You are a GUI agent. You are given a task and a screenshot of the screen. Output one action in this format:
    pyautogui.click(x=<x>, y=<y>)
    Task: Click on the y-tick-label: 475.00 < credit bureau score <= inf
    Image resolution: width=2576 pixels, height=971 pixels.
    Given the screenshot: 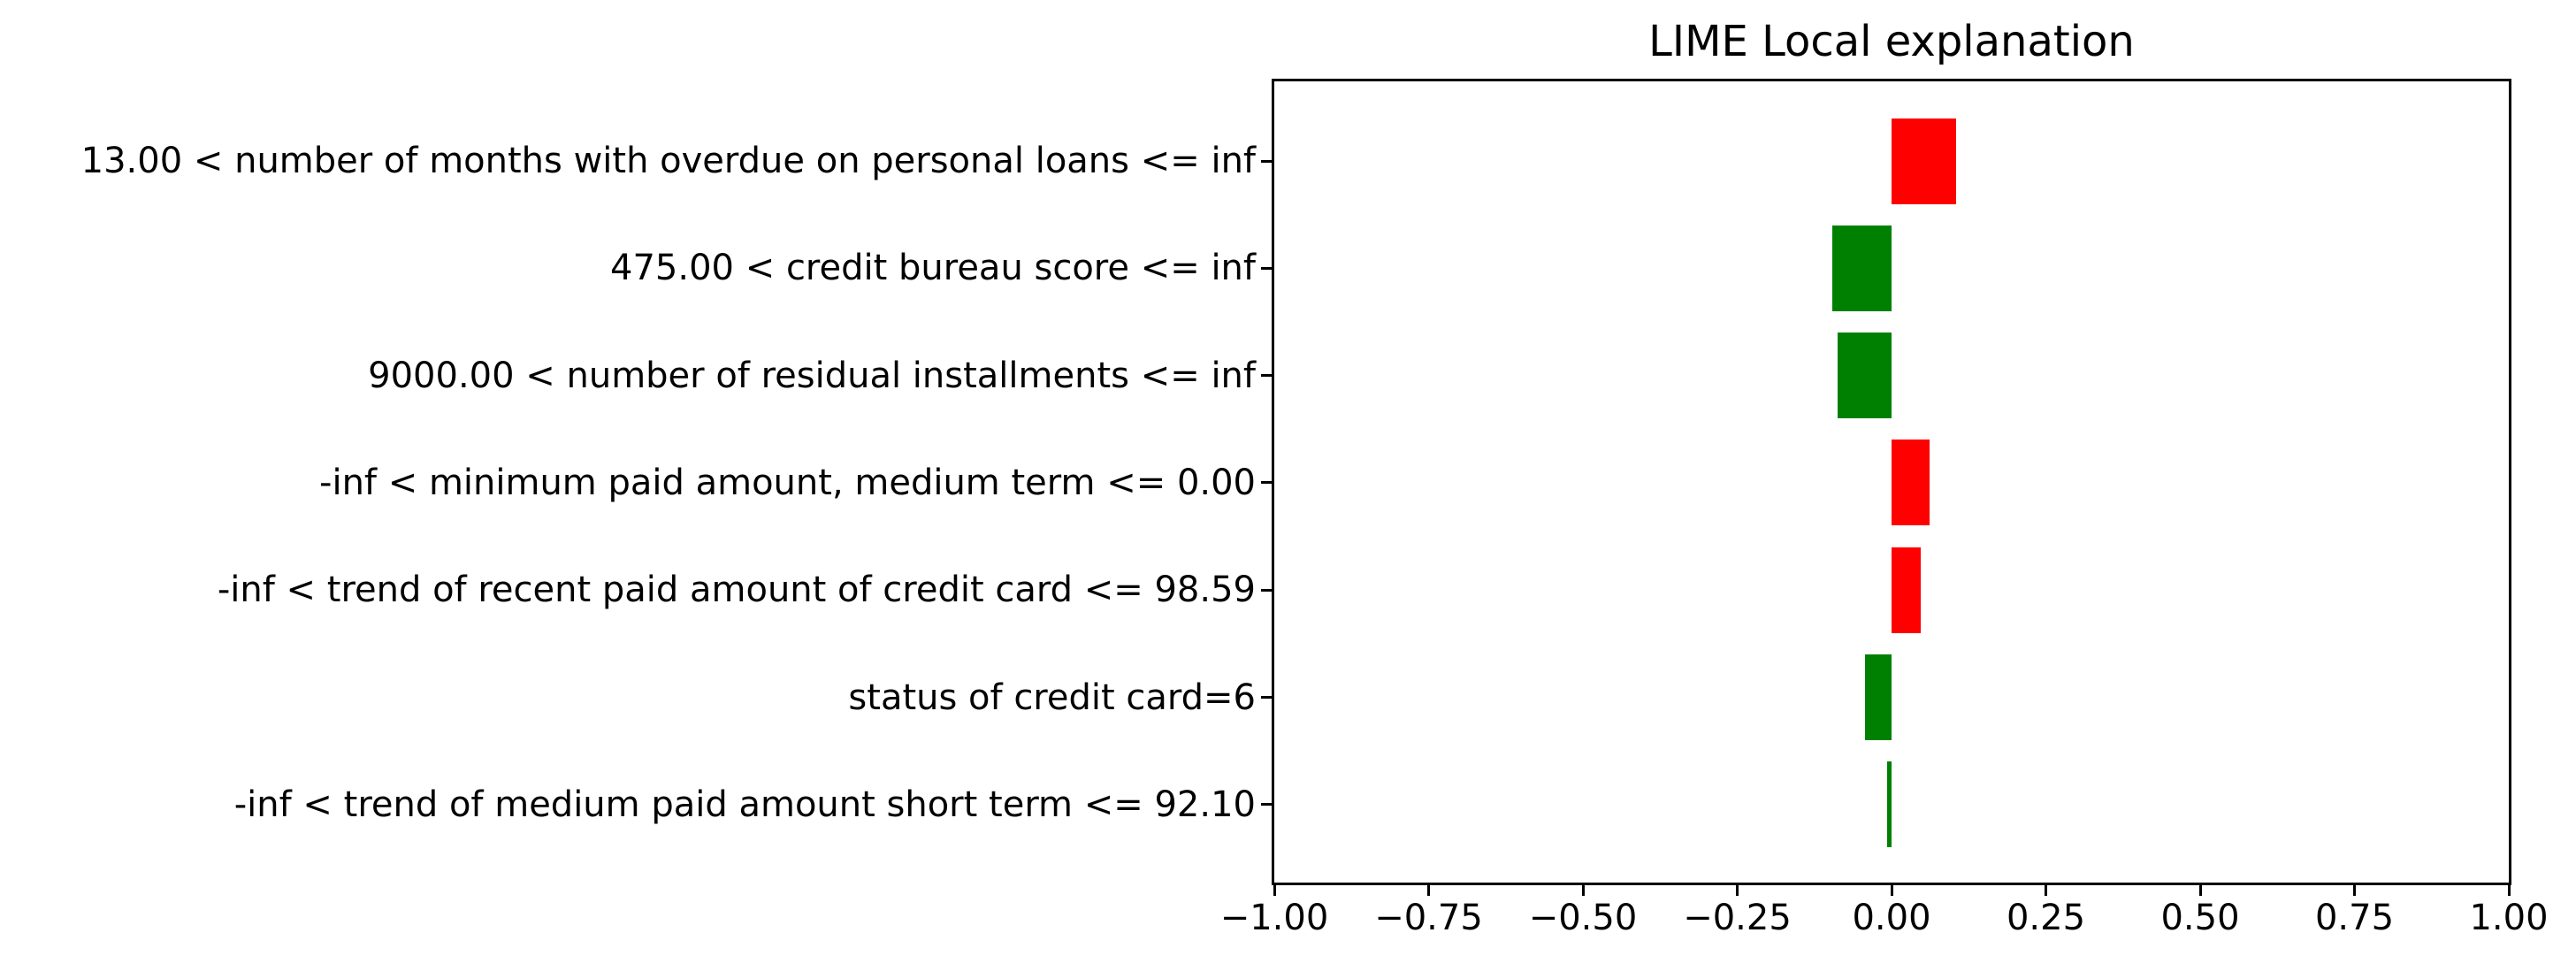 What is the action you would take?
    pyautogui.click(x=933, y=268)
    